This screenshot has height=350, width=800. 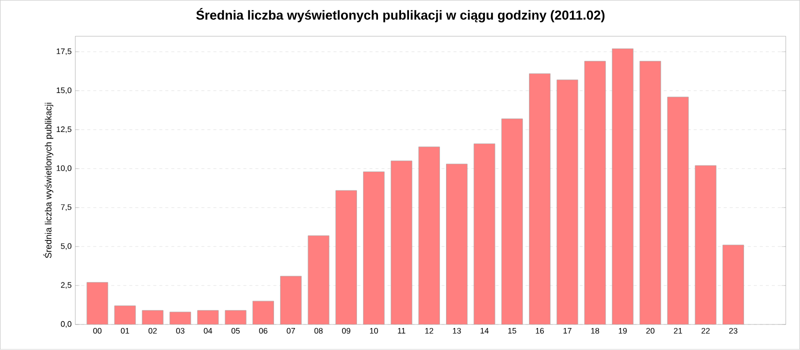 What do you see at coordinates (622, 331) in the screenshot?
I see `x-tick-label: 19` at bounding box center [622, 331].